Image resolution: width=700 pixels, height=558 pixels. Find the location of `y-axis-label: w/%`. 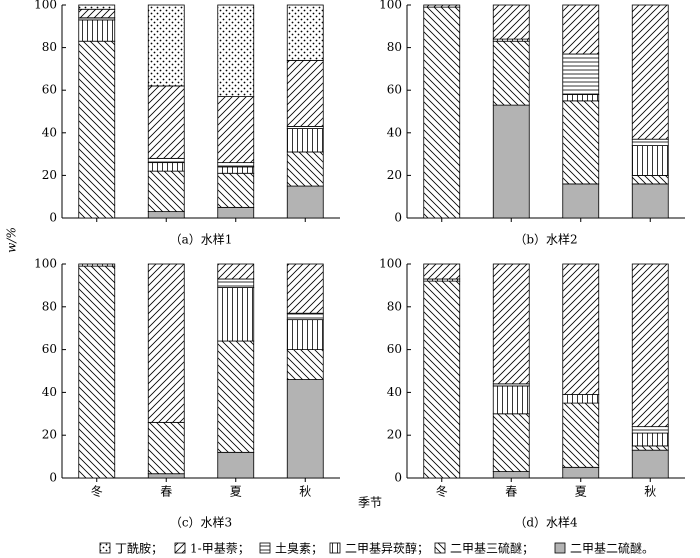

y-axis-label: w/% is located at coordinates (12, 240).